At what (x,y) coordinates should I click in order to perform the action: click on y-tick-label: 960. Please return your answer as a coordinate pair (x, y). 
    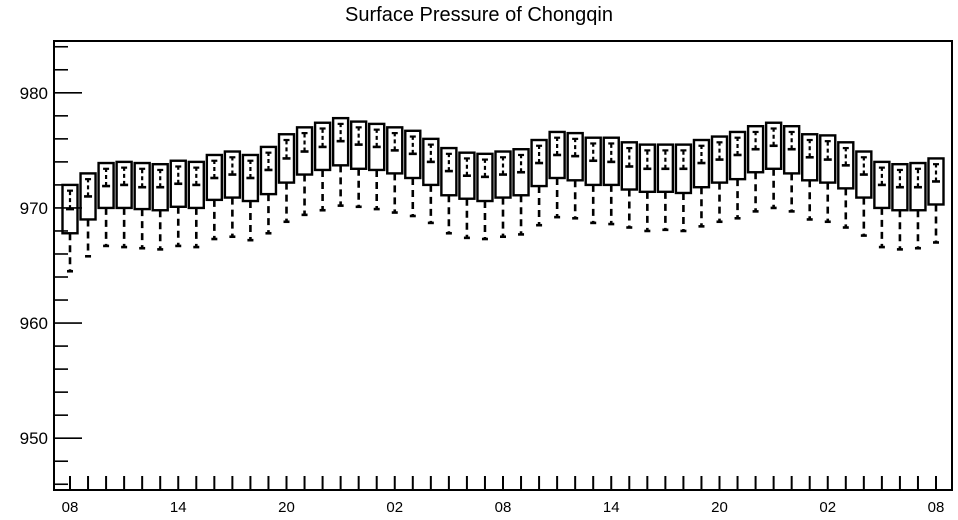
    Looking at the image, I should click on (34, 323).